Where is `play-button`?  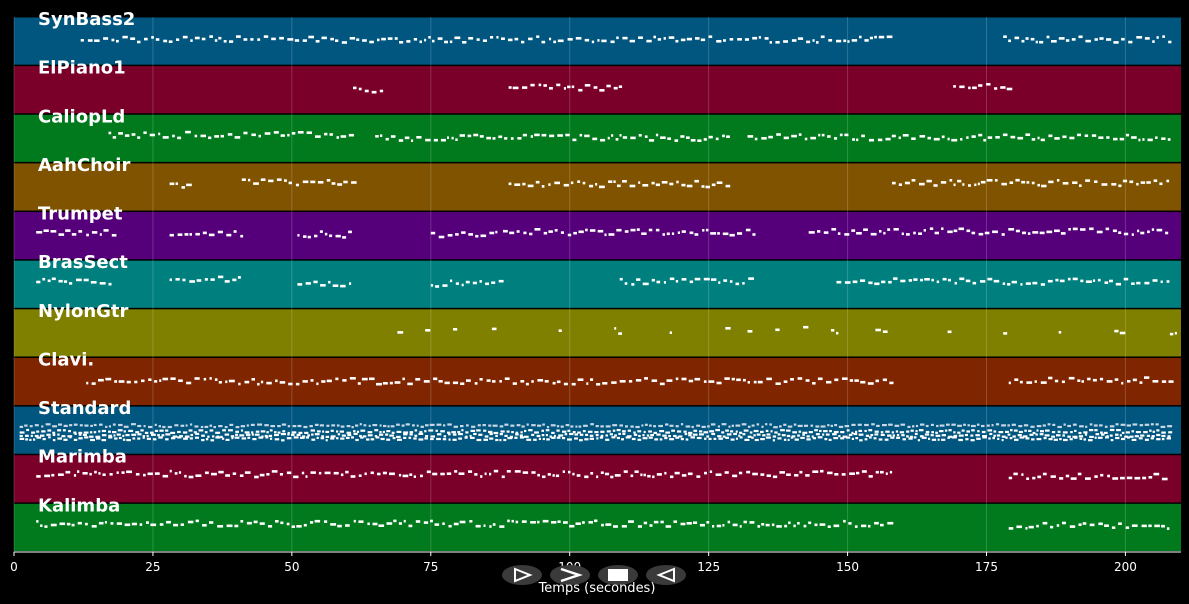
play-button is located at coordinates (522, 575).